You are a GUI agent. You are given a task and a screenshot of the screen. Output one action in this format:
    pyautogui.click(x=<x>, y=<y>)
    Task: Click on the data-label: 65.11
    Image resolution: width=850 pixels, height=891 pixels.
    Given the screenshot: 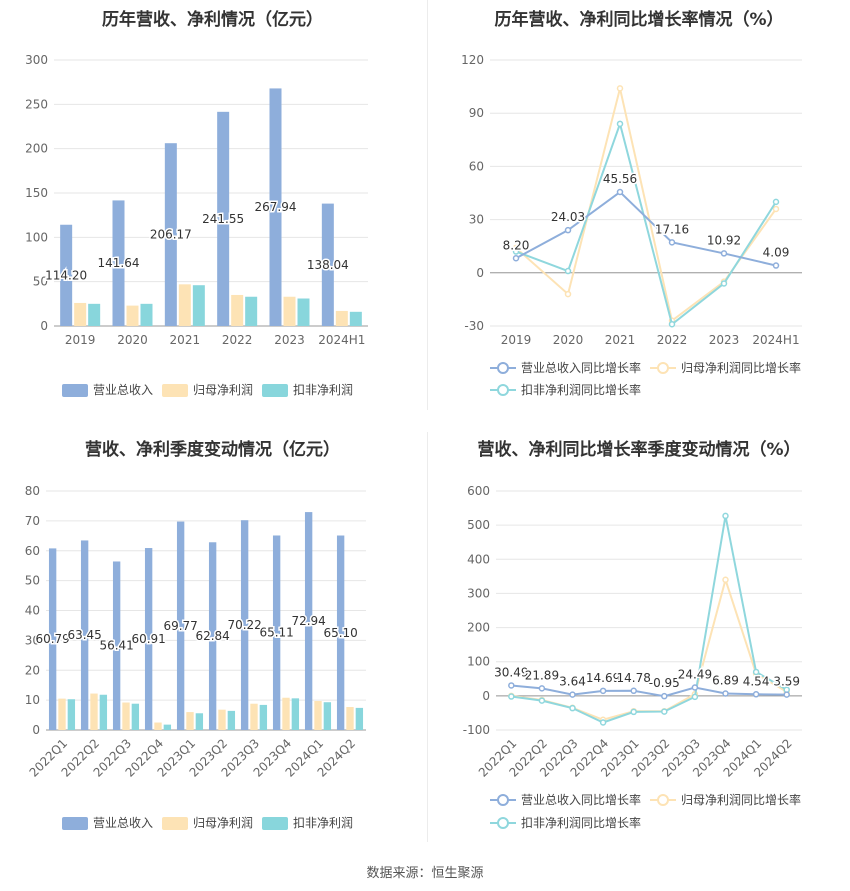 What is the action you would take?
    pyautogui.click(x=276, y=633)
    